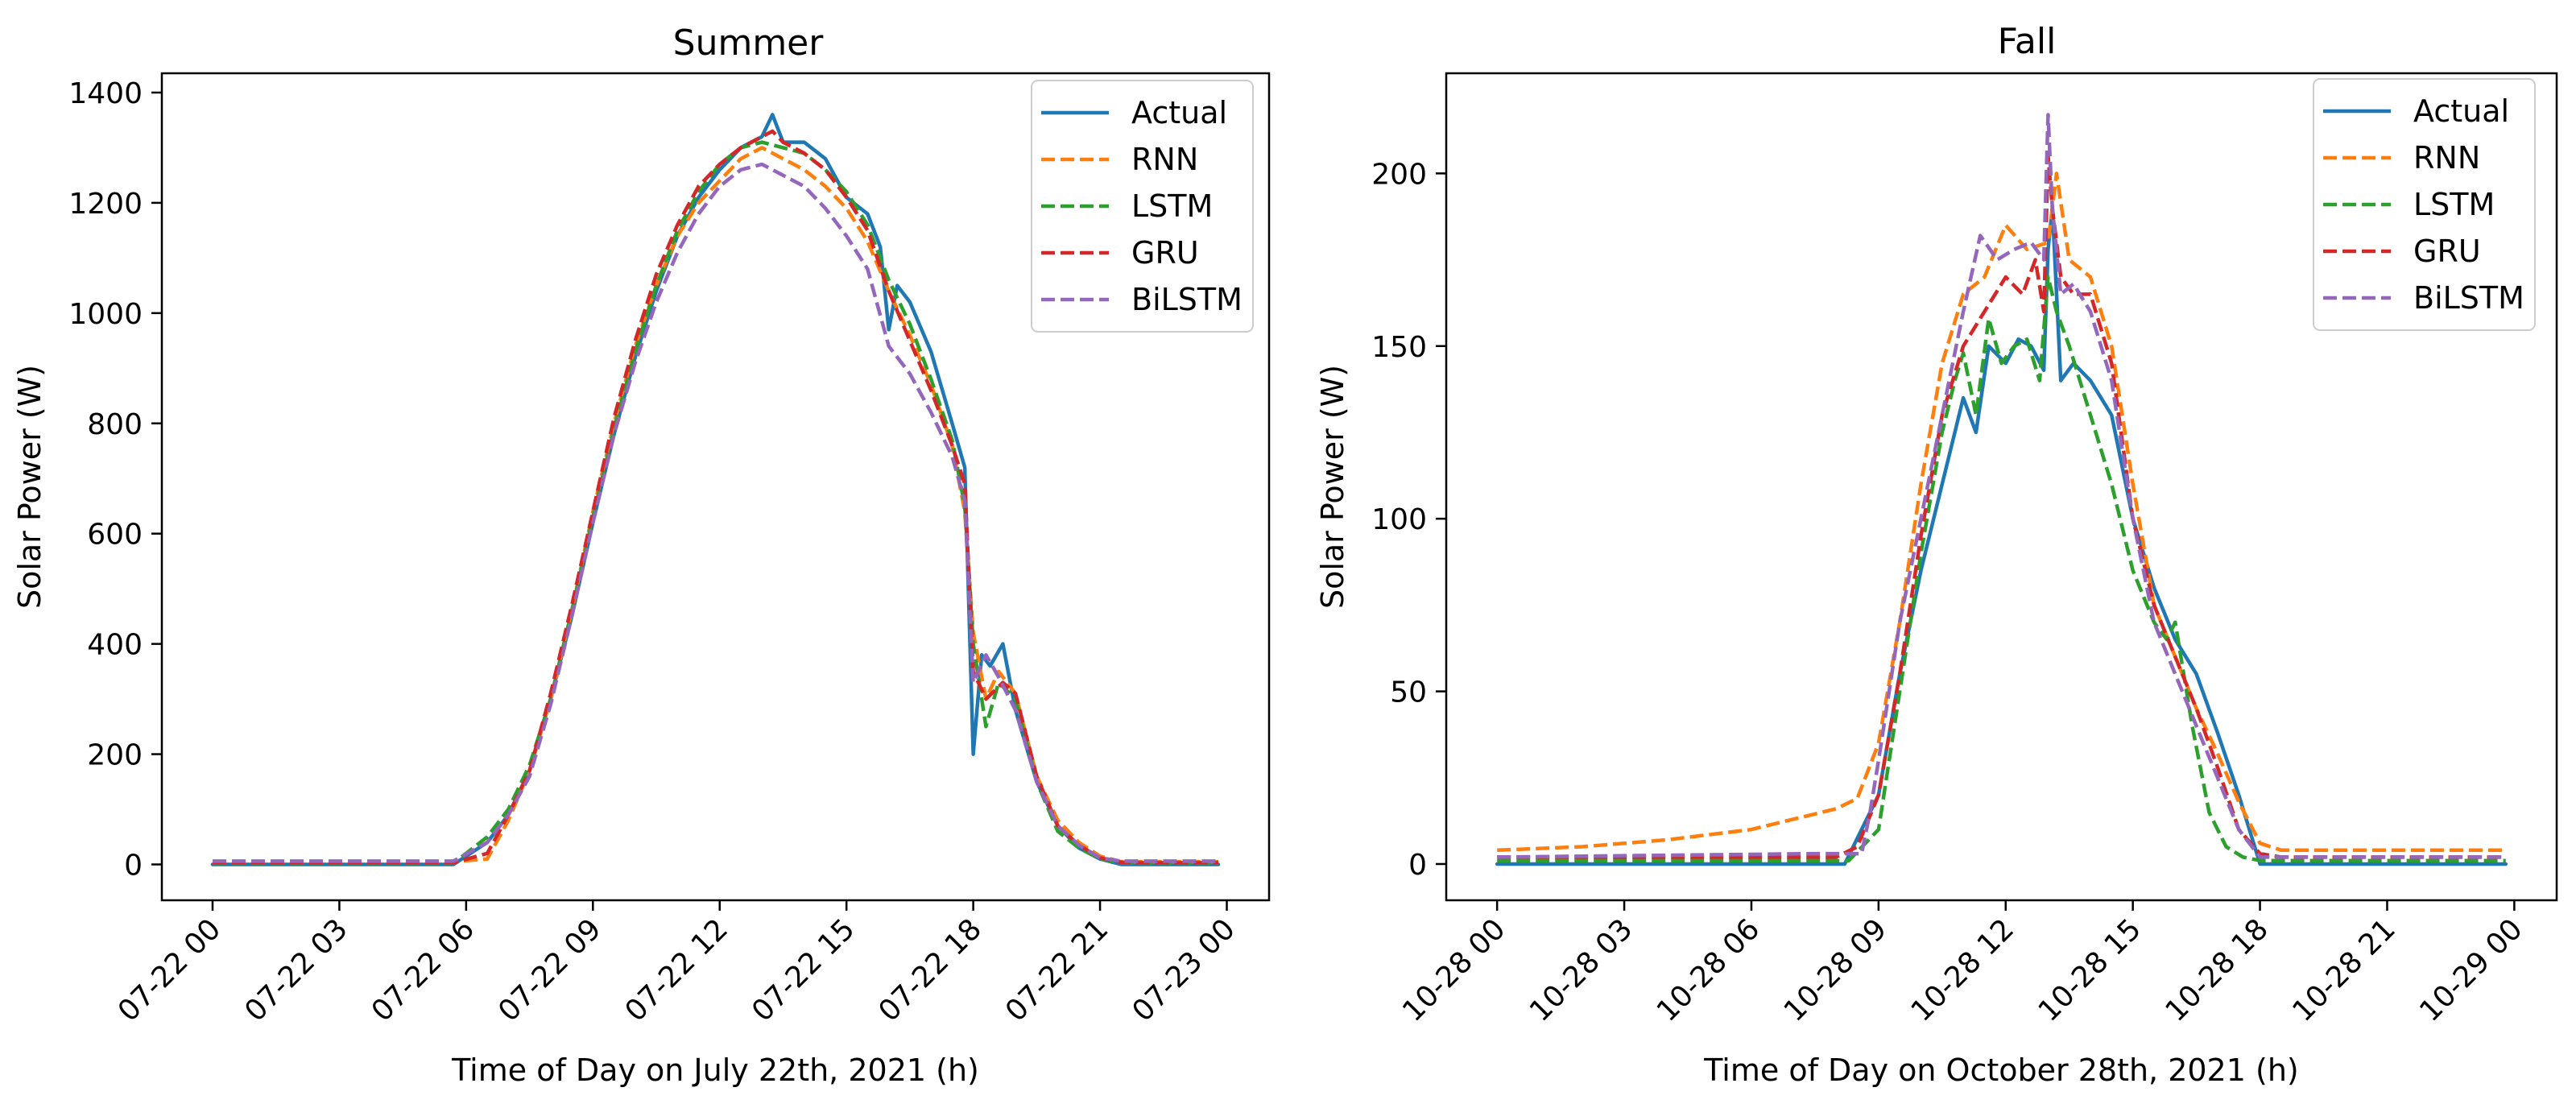  I want to click on chart-title: Summer, so click(749, 43).